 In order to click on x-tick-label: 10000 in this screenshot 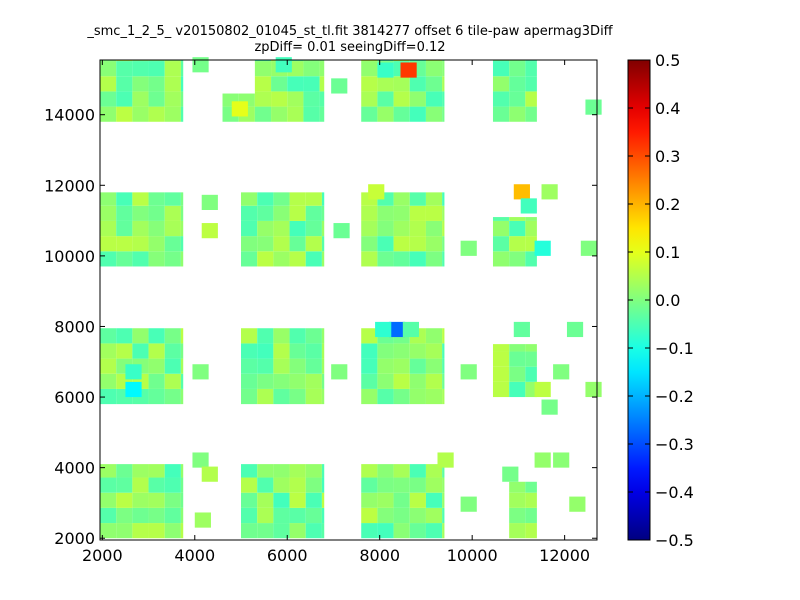, I will do `click(472, 555)`.